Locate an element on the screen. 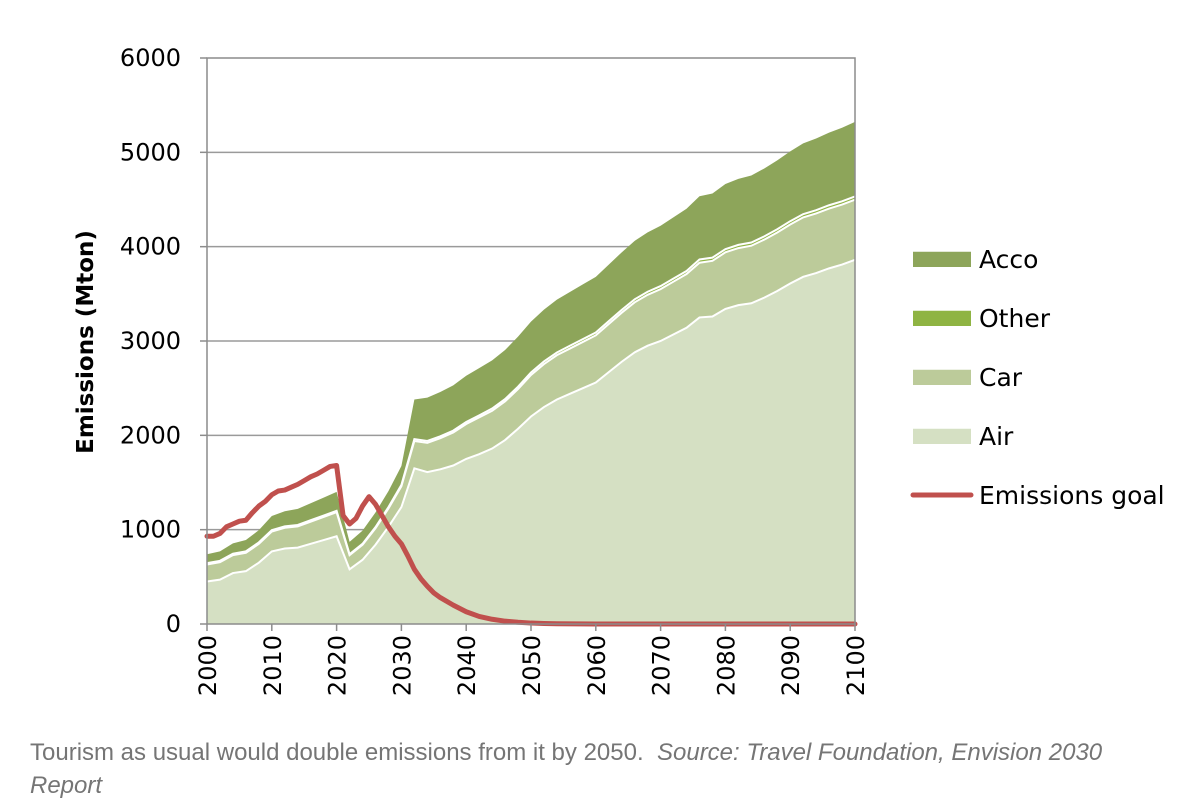 Image resolution: width=1200 pixels, height=807 pixels. x-tick-label: 2030 is located at coordinates (402, 665).